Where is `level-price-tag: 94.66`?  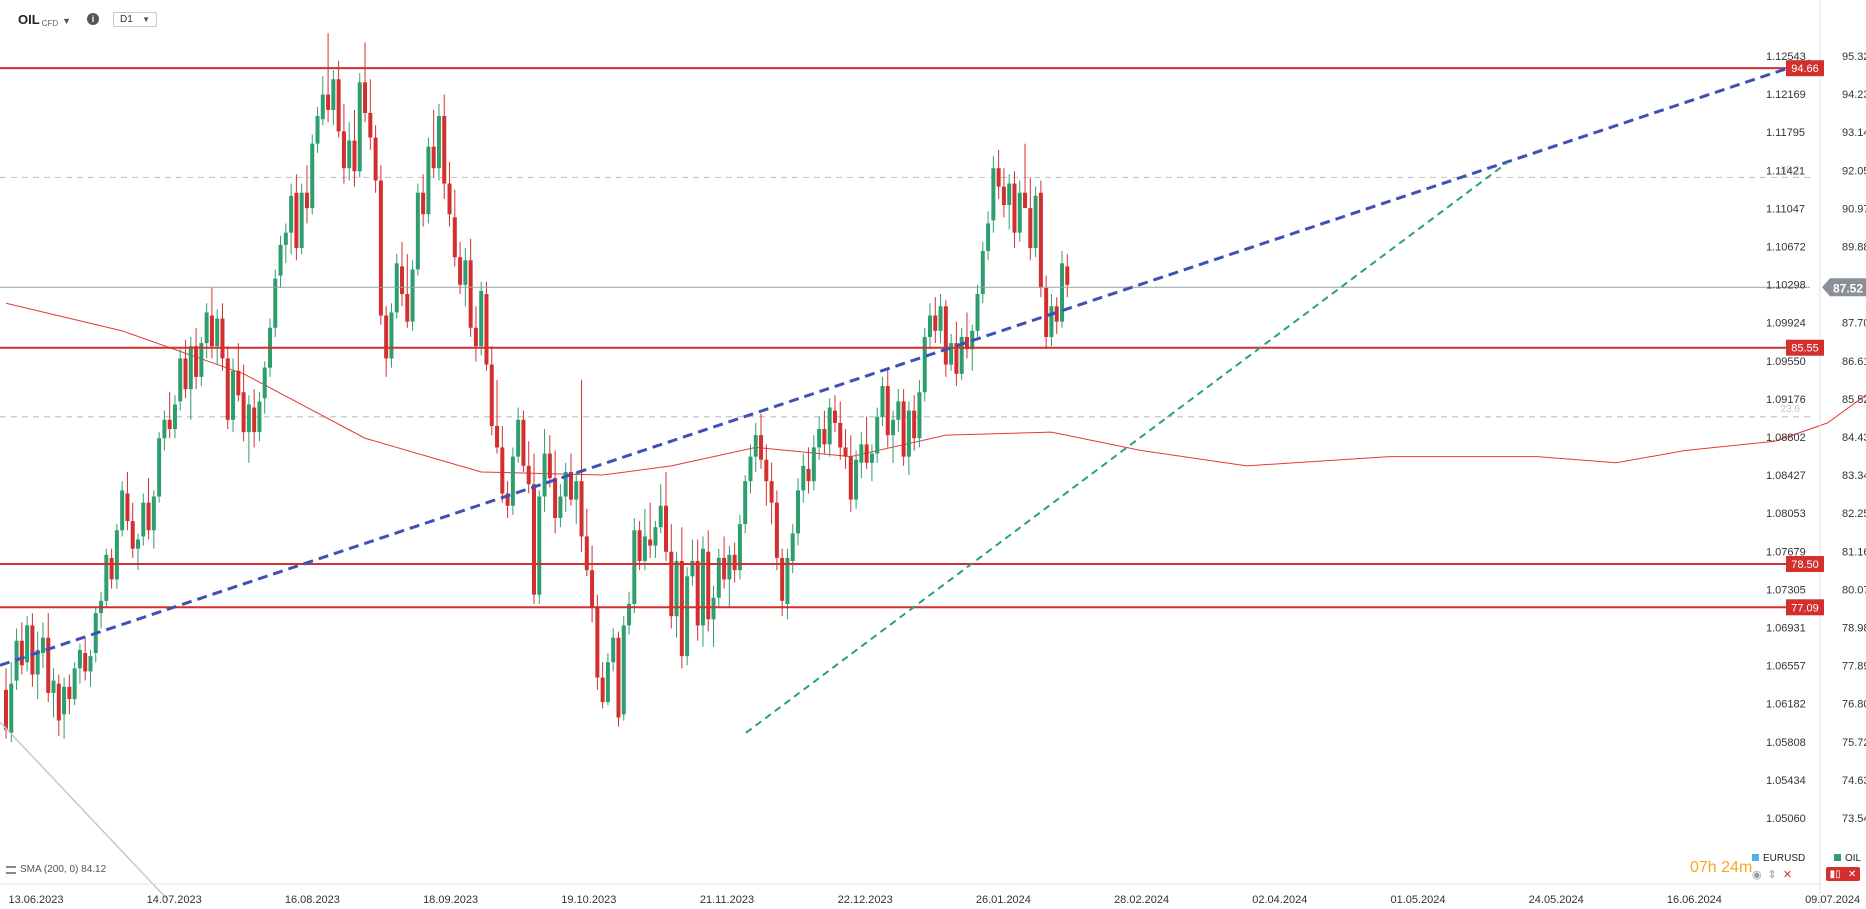 level-price-tag: 94.66 is located at coordinates (1805, 68).